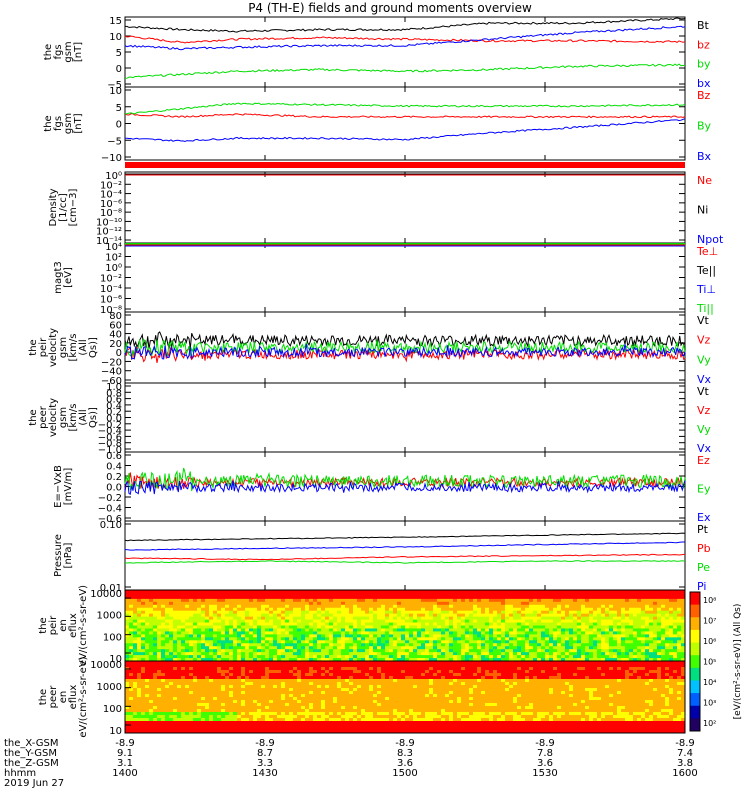 The height and width of the screenshot is (800, 750). I want to click on y-tick-label: 0.2, so click(114, 477).